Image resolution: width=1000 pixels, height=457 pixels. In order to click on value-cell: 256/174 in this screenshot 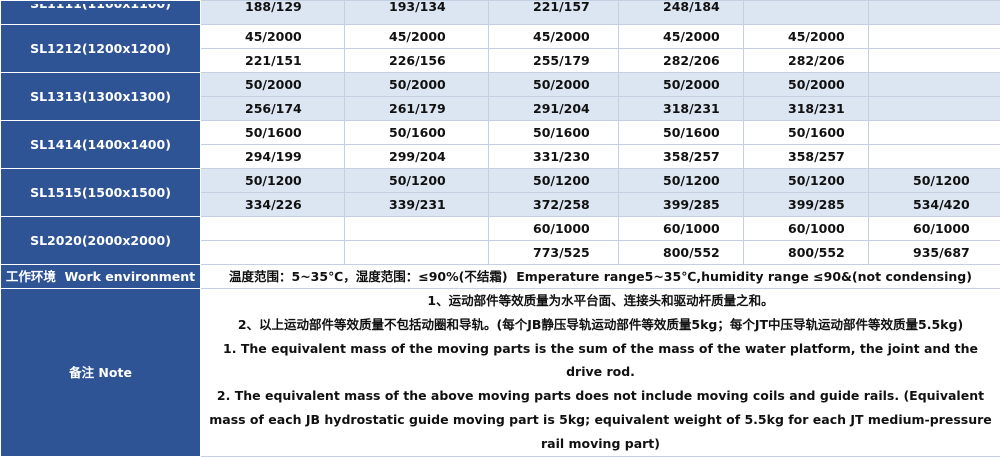, I will do `click(273, 109)`.